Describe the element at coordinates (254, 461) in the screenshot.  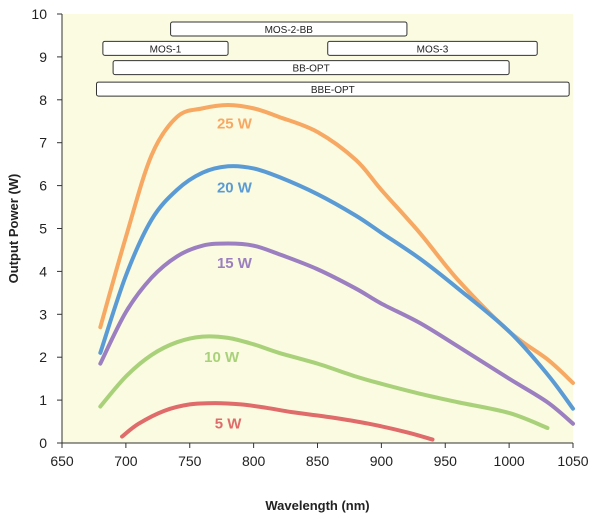
I see `x-tick-label: 800` at that location.